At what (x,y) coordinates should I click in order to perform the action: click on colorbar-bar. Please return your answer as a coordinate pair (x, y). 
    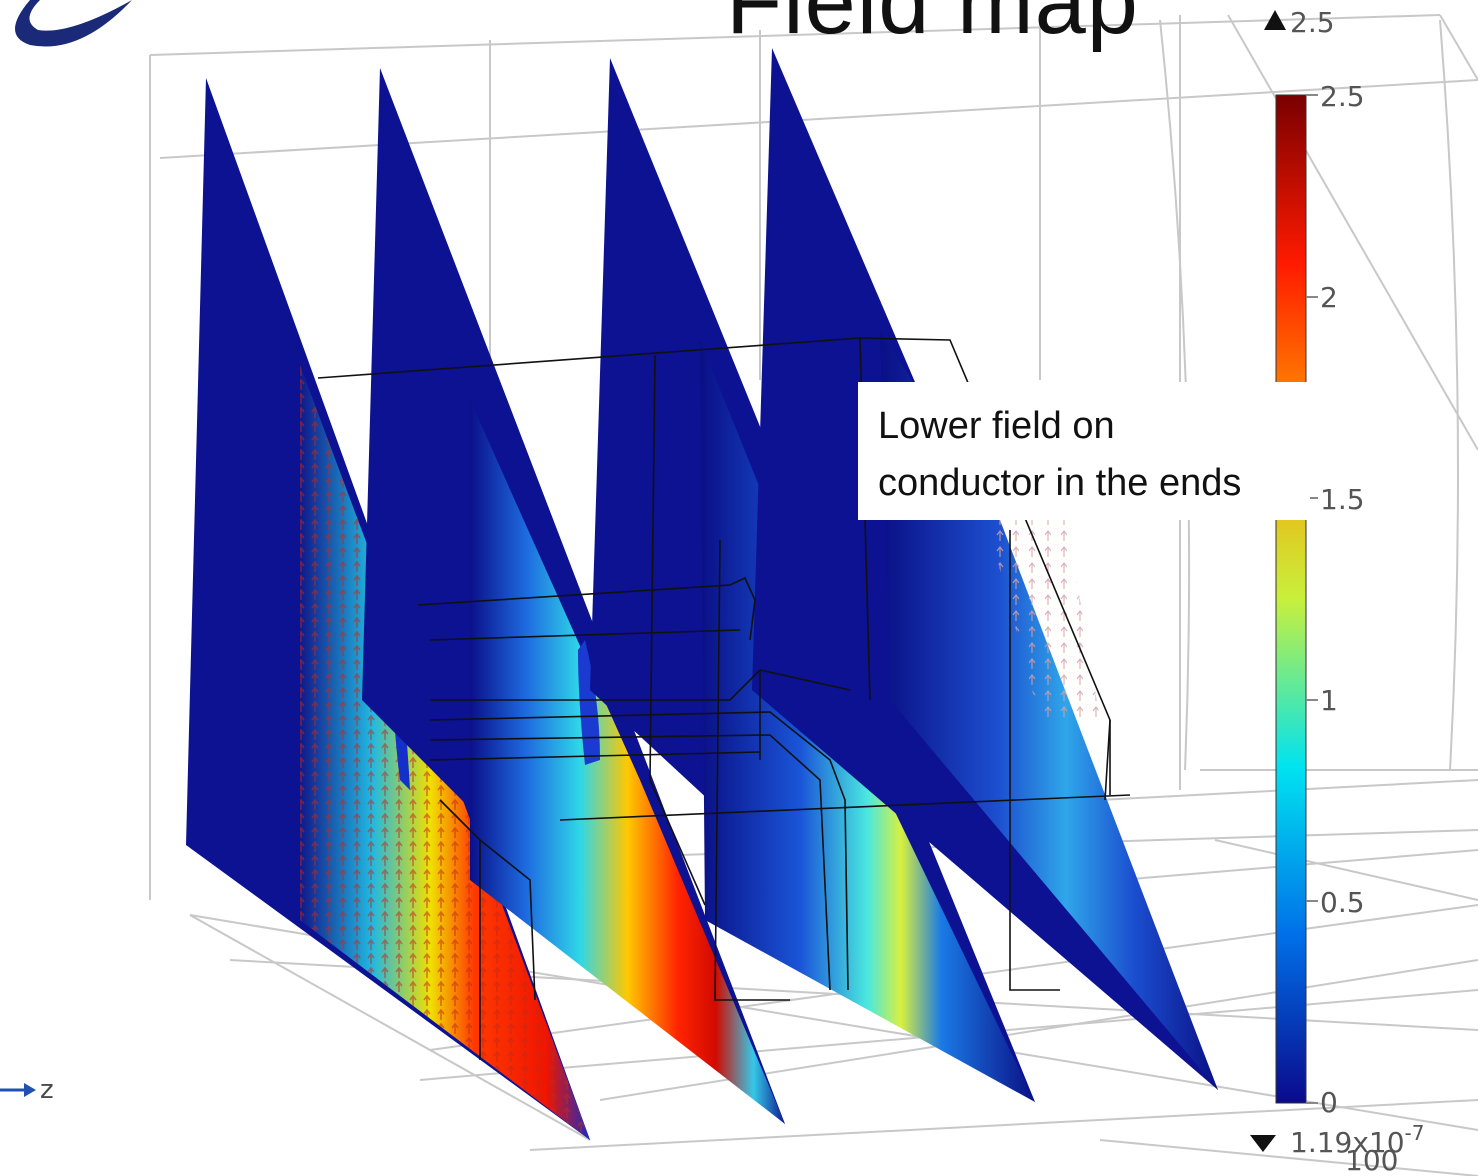
    Looking at the image, I should click on (1291, 599).